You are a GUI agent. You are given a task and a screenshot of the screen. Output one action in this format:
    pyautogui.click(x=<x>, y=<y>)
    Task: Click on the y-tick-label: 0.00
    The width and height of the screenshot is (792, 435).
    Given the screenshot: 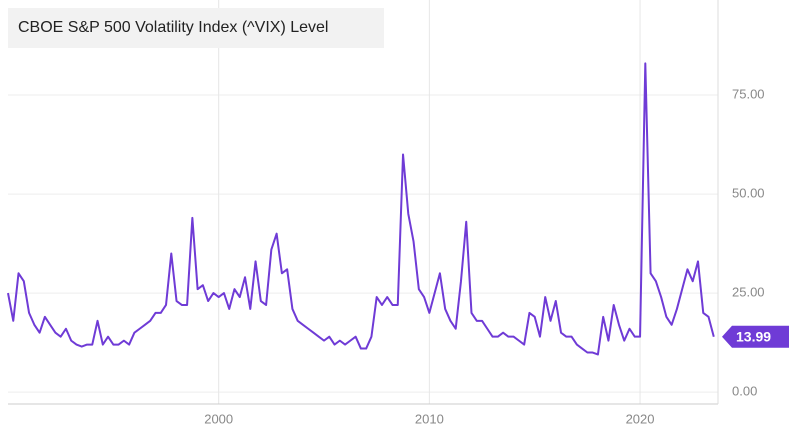 What is the action you would take?
    pyautogui.click(x=744, y=391)
    